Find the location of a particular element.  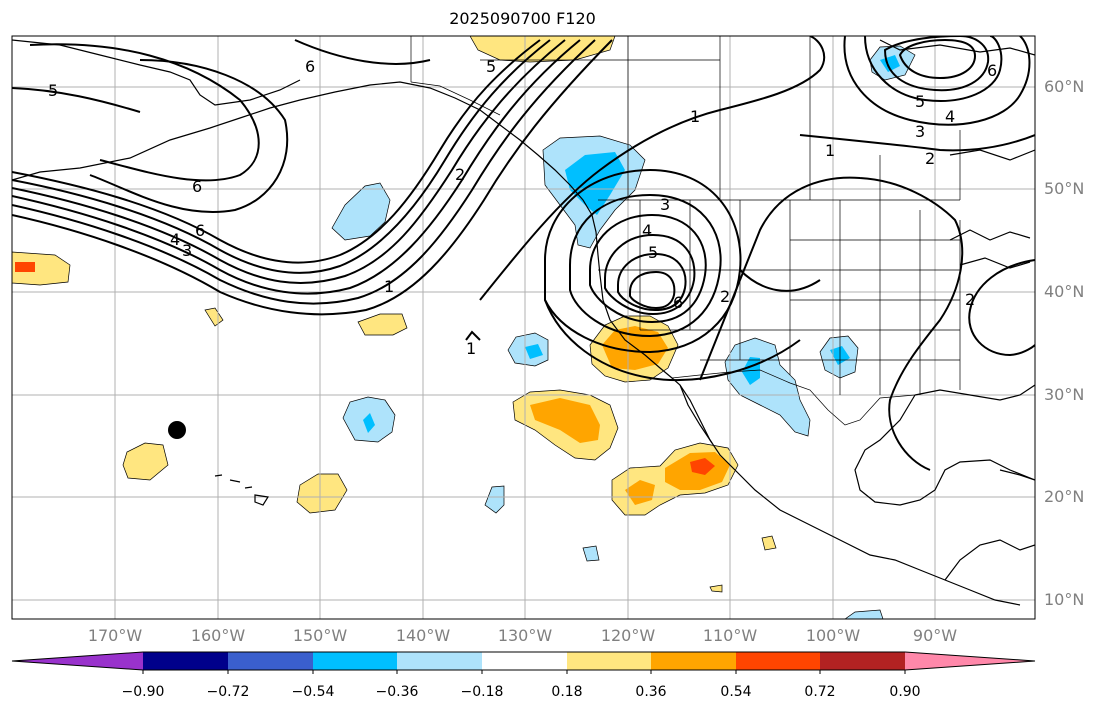

colorbar-tick-label: 0.18 is located at coordinates (567, 692).